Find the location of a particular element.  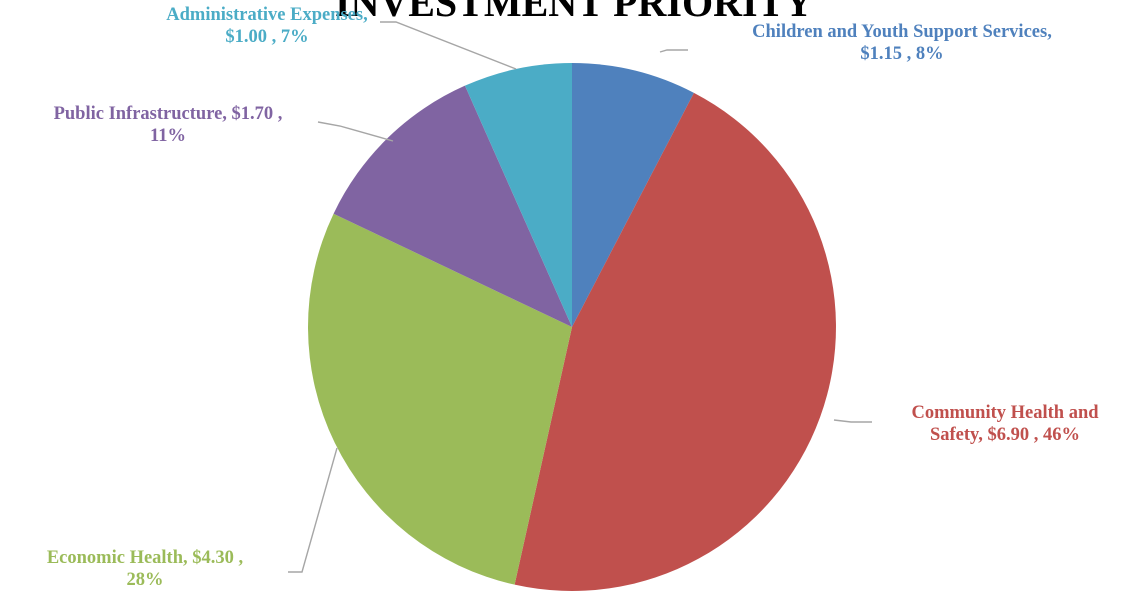

data-label-line: Community Health and is located at coordinates (1005, 413).